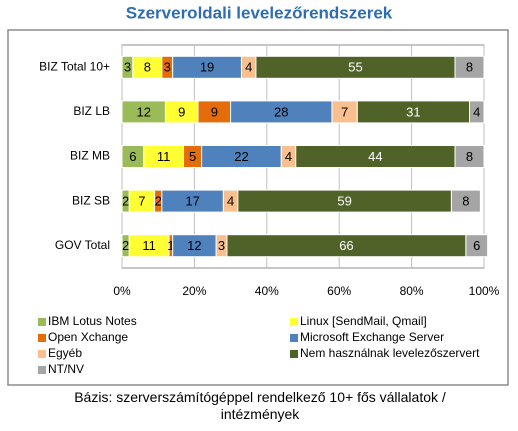  I want to click on x-tick-label: 0%, so click(122, 291).